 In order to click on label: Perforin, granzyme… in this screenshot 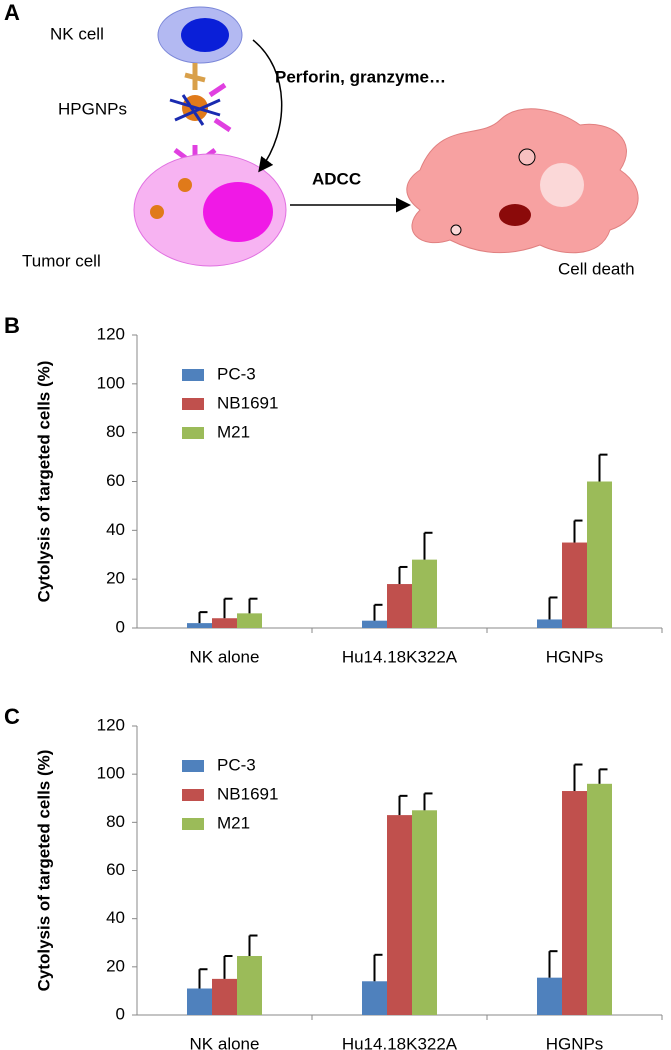, I will do `click(360, 76)`.